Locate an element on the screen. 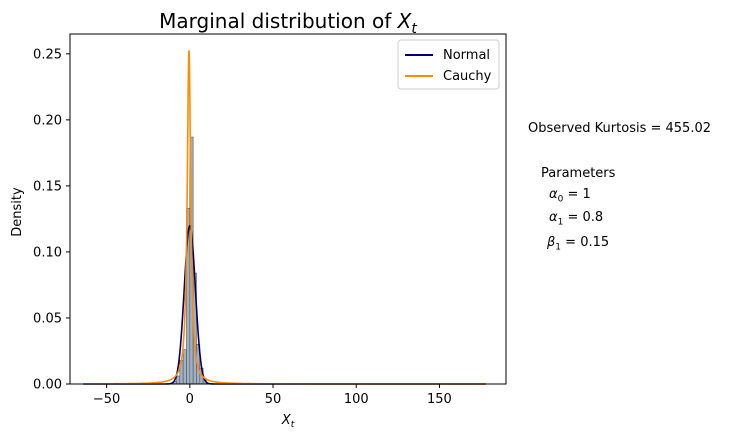  param-alpha1-sub: 1 is located at coordinates (560, 222).